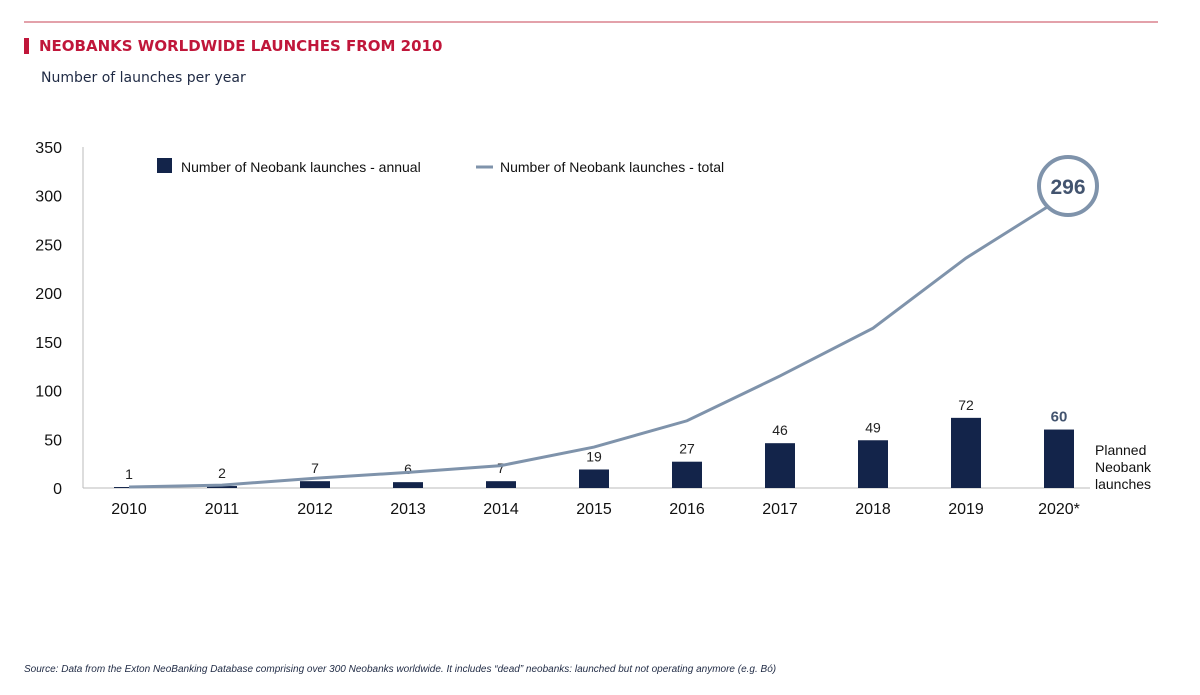 The width and height of the screenshot is (1200, 695). I want to click on x-tick-label: 2016, so click(687, 509).